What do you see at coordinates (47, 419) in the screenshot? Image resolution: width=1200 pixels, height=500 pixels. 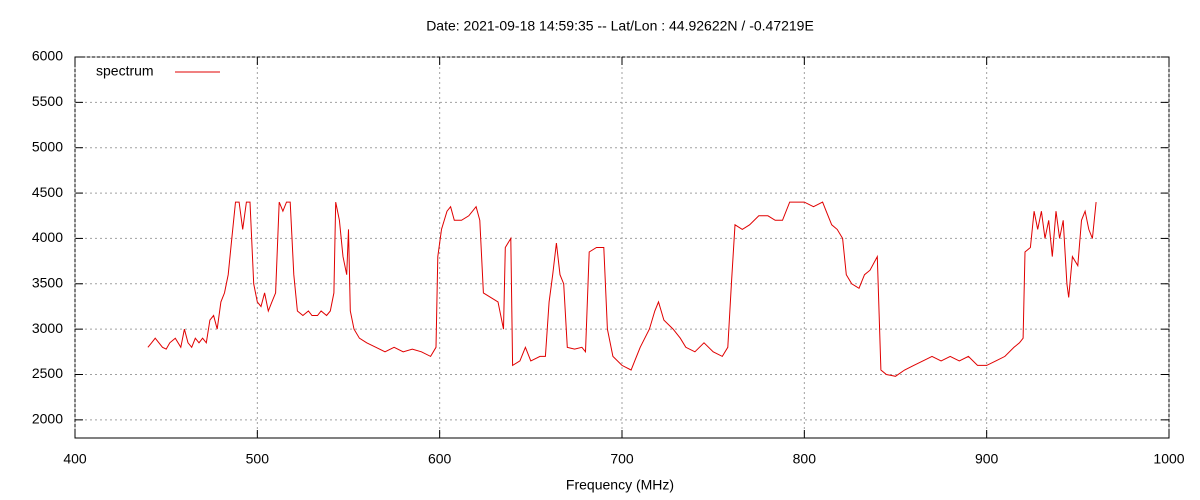 I see `y-tick-label: 2000` at bounding box center [47, 419].